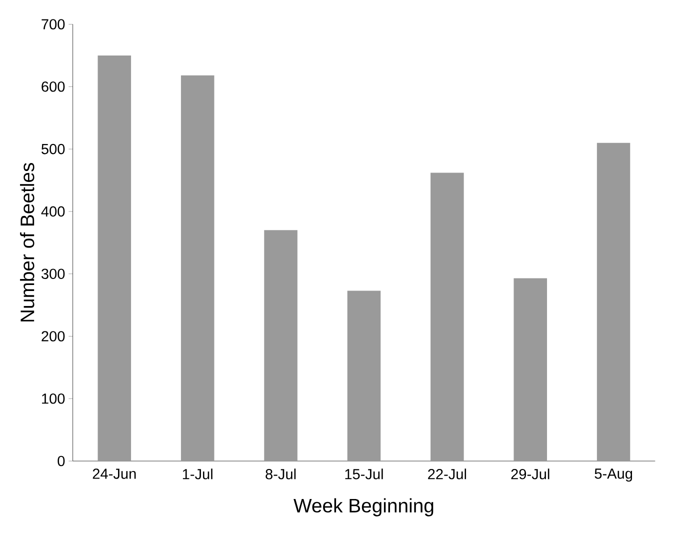 Image resolution: width=694 pixels, height=558 pixels. Describe the element at coordinates (61, 461) in the screenshot. I see `y-tick-label: 0` at that location.